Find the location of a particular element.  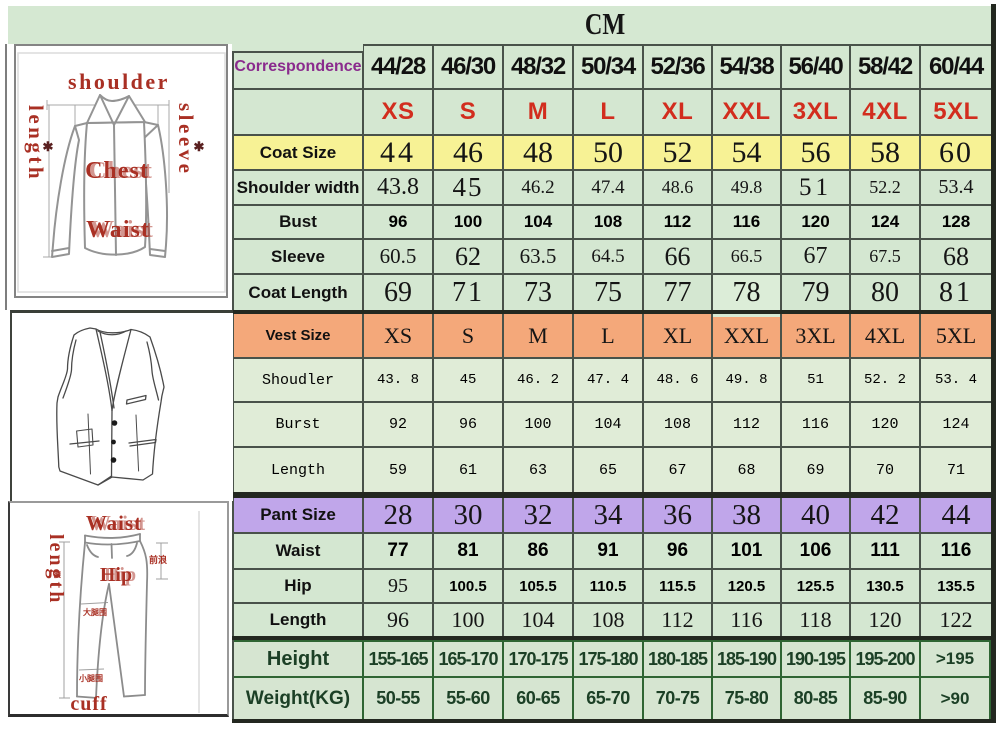

svg-text: shoulder is located at coordinates (119, 81).